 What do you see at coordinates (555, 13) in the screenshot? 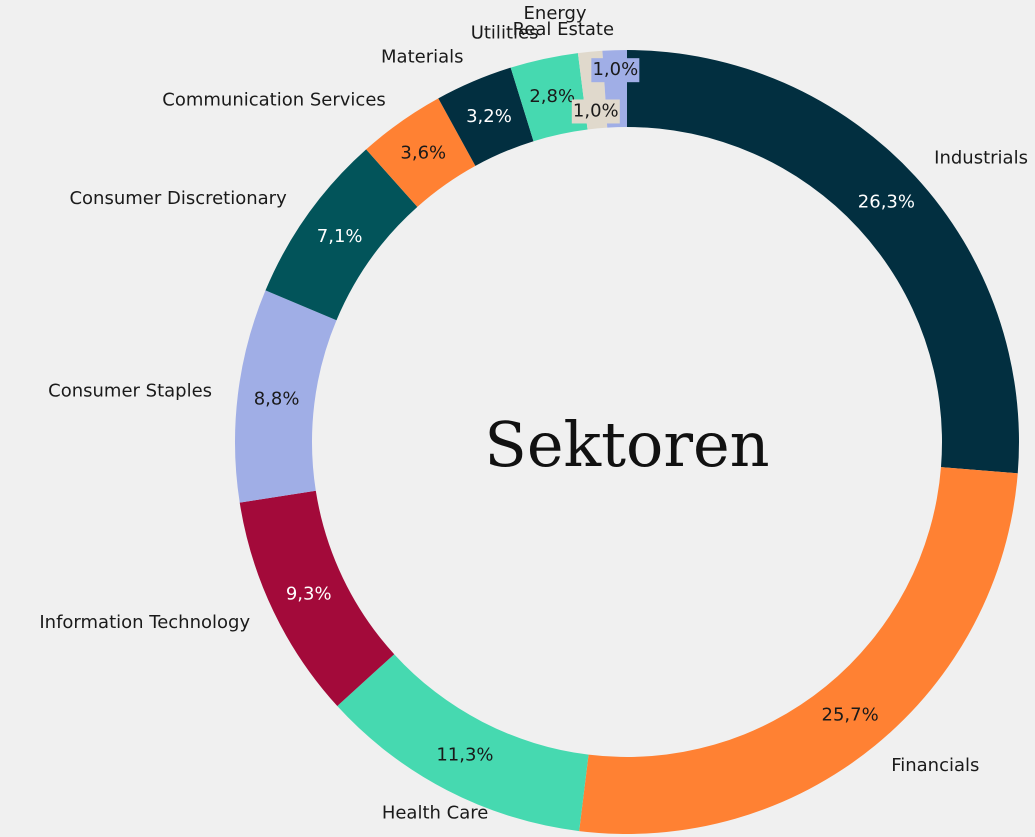
I see `category-label: Energy` at bounding box center [555, 13].